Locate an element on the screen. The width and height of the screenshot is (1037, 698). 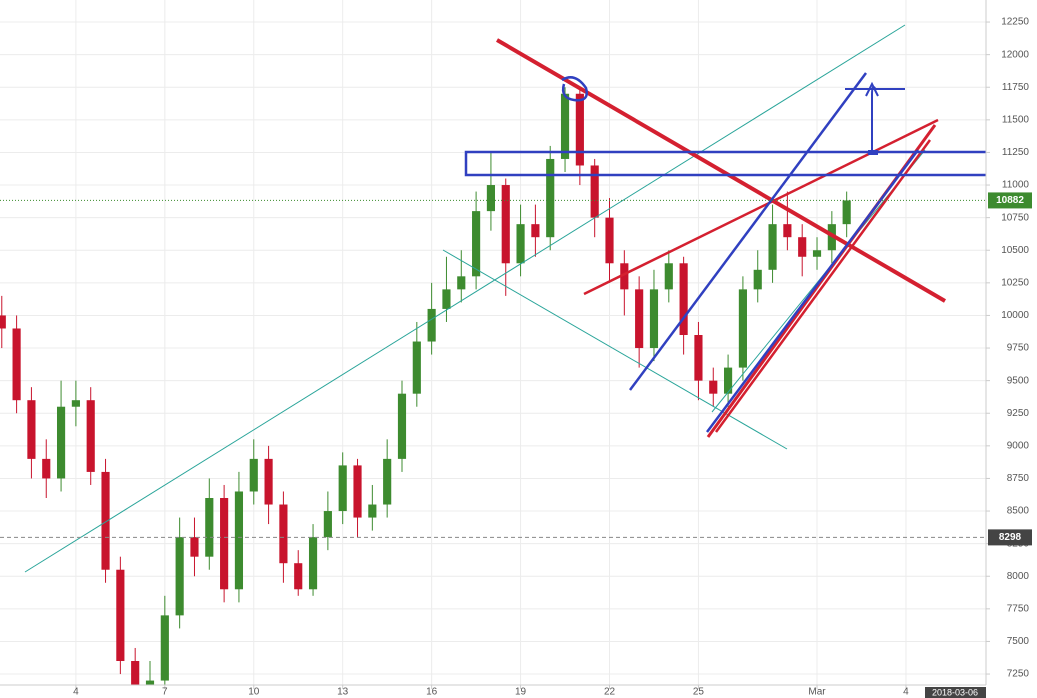
y-tick-label: 9000 is located at coordinates (1018, 445).